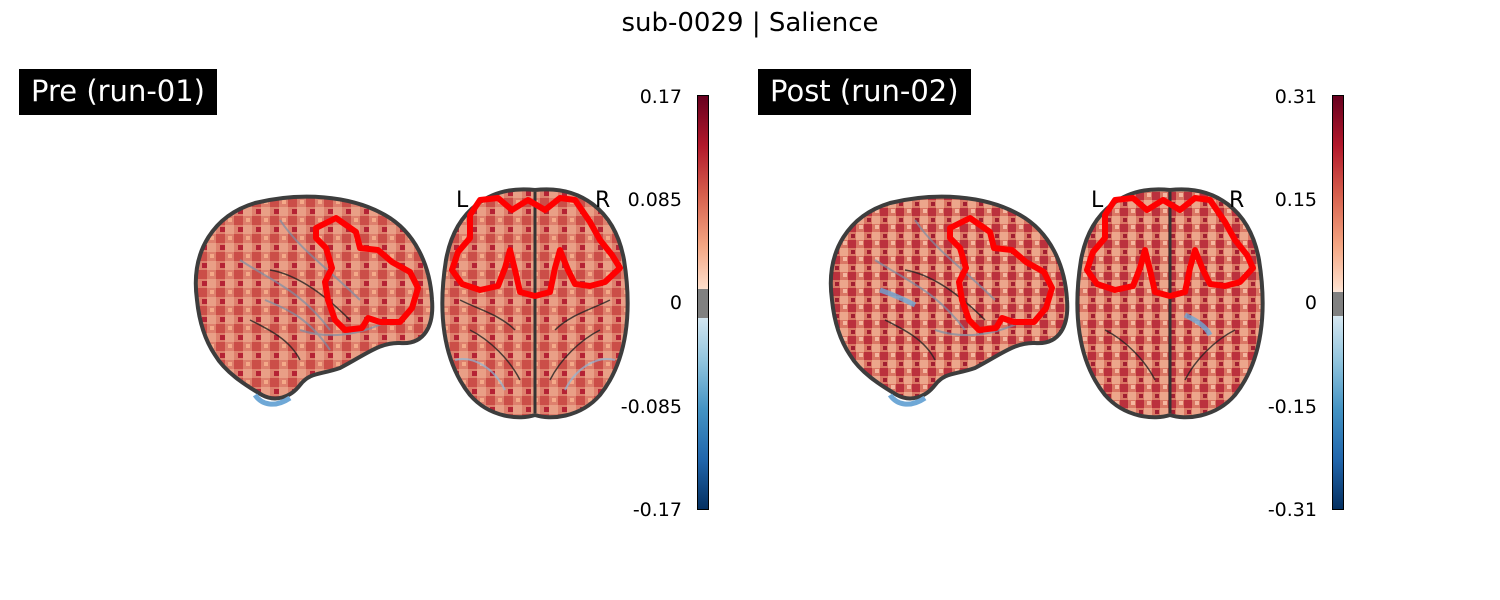 Image resolution: width=1500 pixels, height=600 pixels. What do you see at coordinates (654, 200) in the screenshot?
I see `pre-colorbar-tick: 0.085` at bounding box center [654, 200].